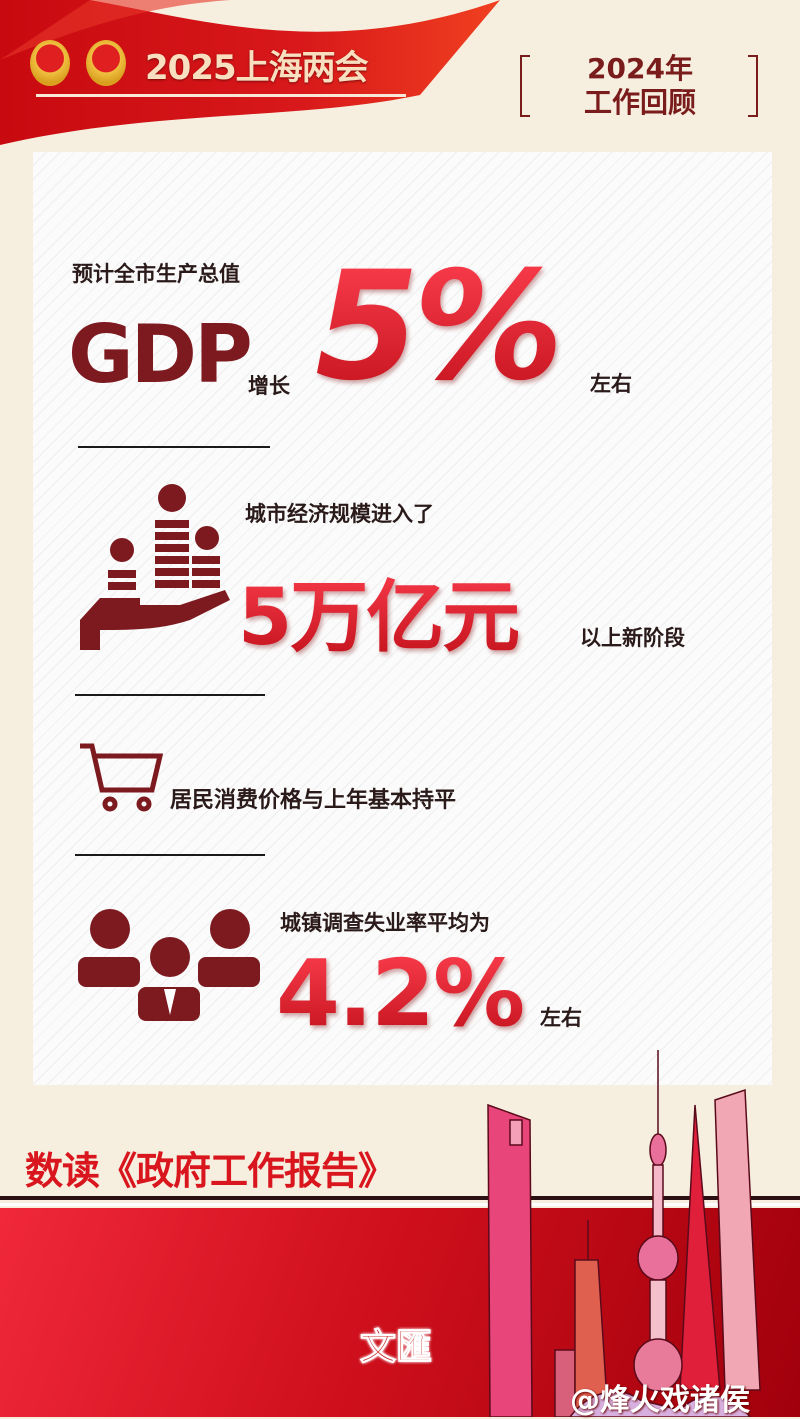  I want to click on gdp-suffix: 左右, so click(611, 384).